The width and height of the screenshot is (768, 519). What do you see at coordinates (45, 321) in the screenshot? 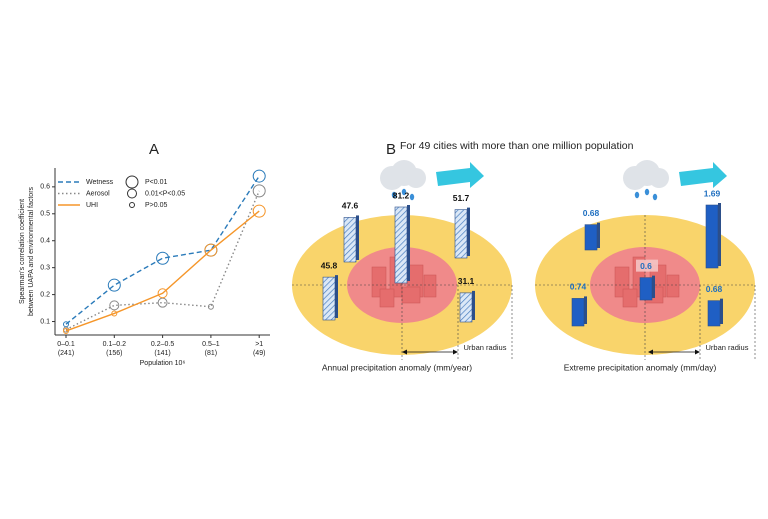
I see `y-tick-label: 0.1` at bounding box center [45, 321].